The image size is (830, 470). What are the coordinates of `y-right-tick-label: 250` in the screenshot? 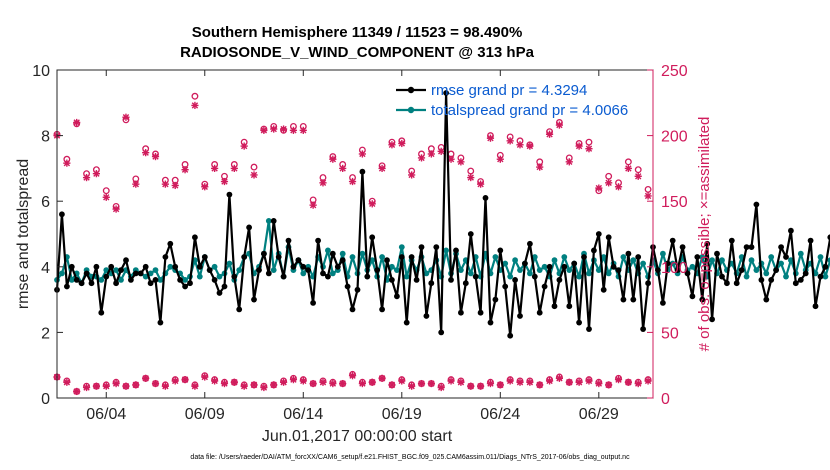 It's located at (674, 71).